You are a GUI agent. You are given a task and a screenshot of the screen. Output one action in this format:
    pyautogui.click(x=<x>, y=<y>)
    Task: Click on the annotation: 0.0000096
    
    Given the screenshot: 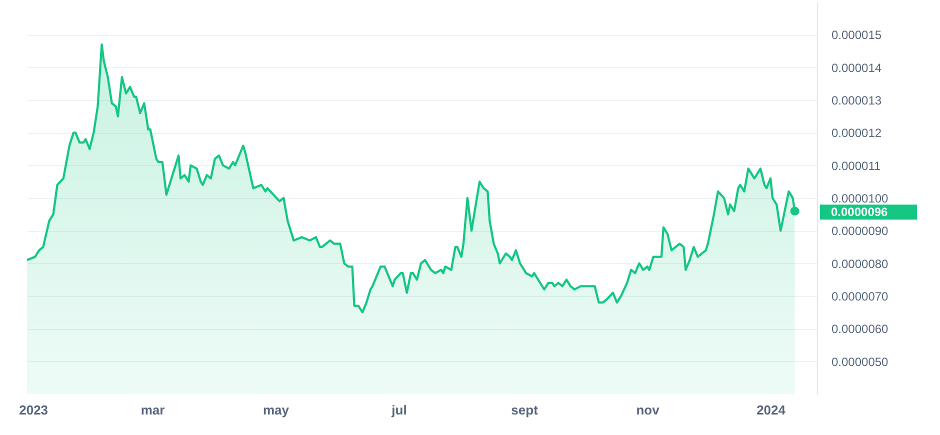 What is the action you would take?
    pyautogui.click(x=859, y=212)
    